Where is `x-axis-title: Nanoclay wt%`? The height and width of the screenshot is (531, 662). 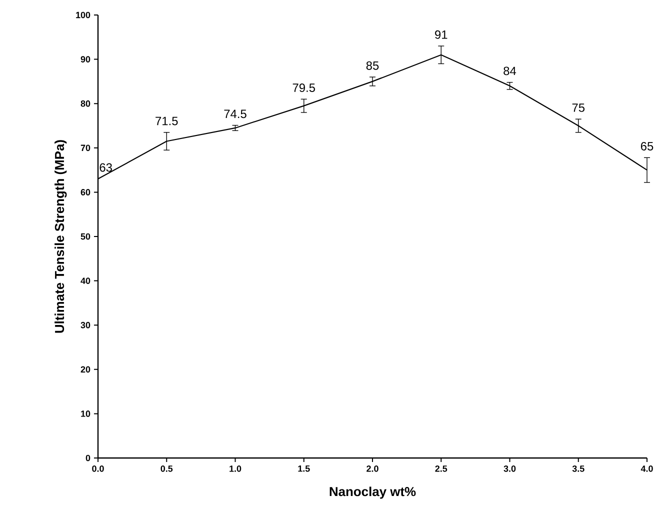
x-axis-title: Nanoclay wt% is located at coordinates (373, 492).